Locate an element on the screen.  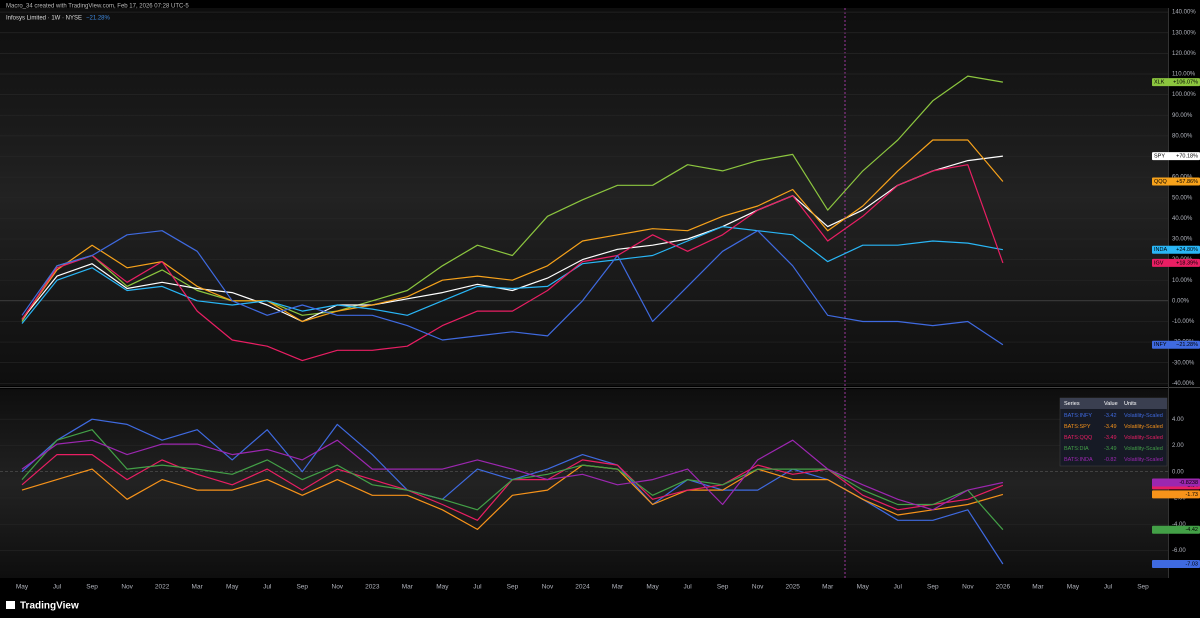
legend-table-bg is located at coordinates (1113, 432).